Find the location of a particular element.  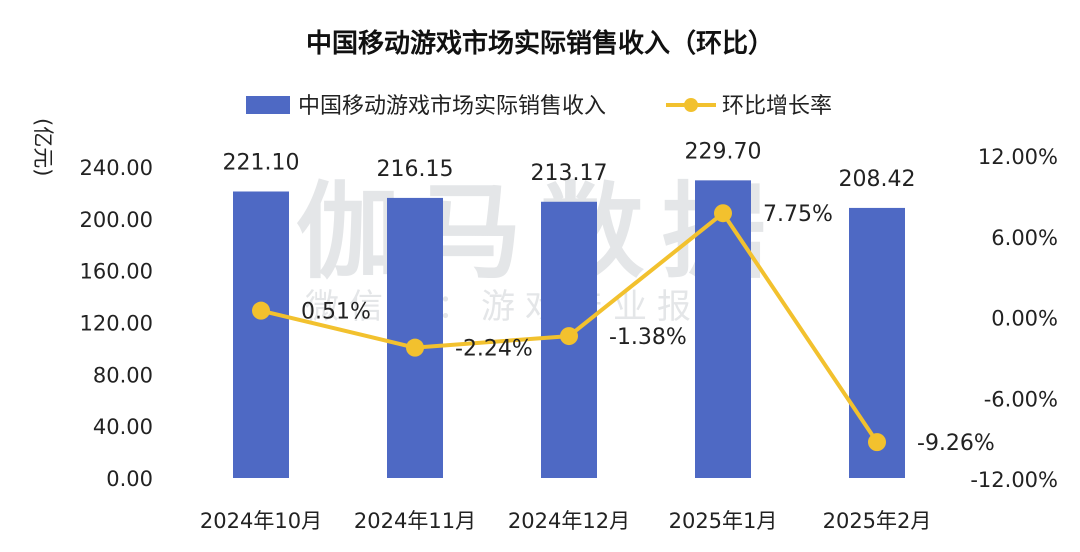

left-axis-tick-label: 80.00 is located at coordinates (123, 375).